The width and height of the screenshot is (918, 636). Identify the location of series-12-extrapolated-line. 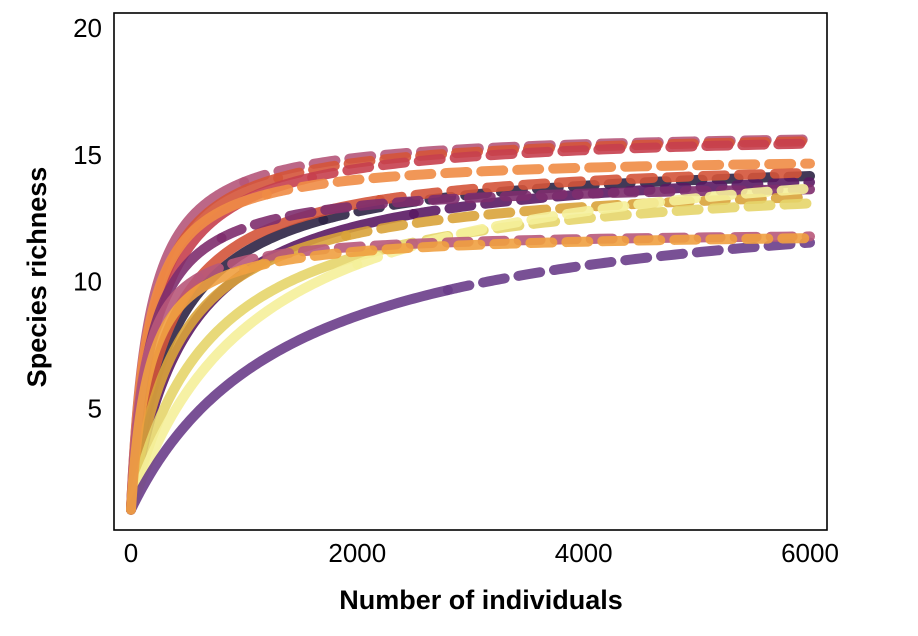
(629, 266).